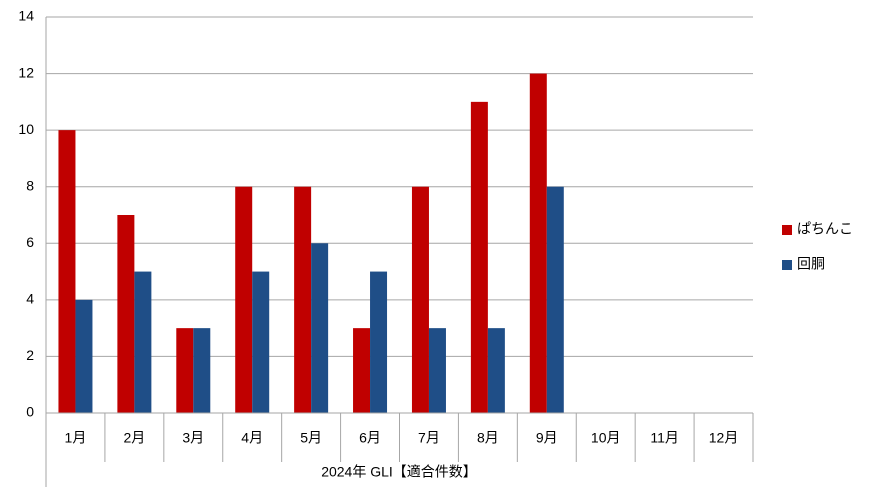 The image size is (870, 487). What do you see at coordinates (724, 438) in the screenshot?
I see `x-tick-label: 12月` at bounding box center [724, 438].